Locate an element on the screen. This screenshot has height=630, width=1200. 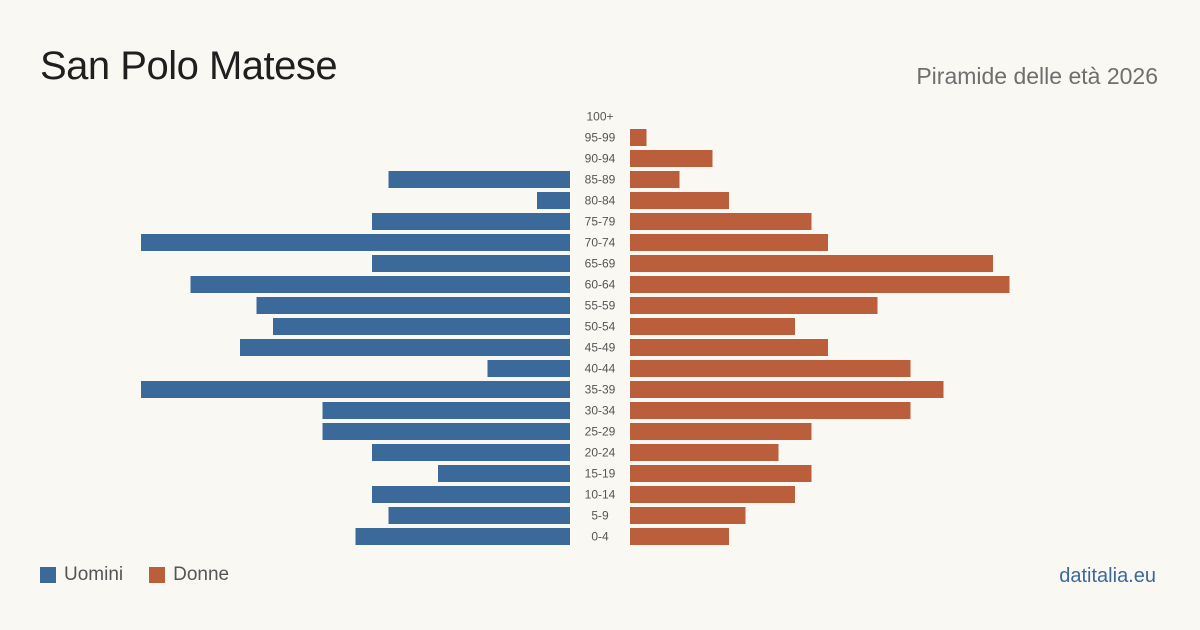
age-label-95-99: 95-99 is located at coordinates (600, 138).